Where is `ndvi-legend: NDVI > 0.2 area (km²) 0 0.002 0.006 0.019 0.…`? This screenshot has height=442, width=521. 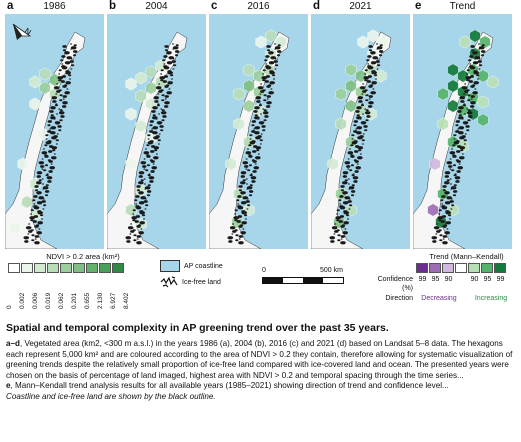
ndvi-legend: NDVI > 0.2 area (km²) 0 0.002 0.006 0.019 0.… is located at coordinates (82, 282).